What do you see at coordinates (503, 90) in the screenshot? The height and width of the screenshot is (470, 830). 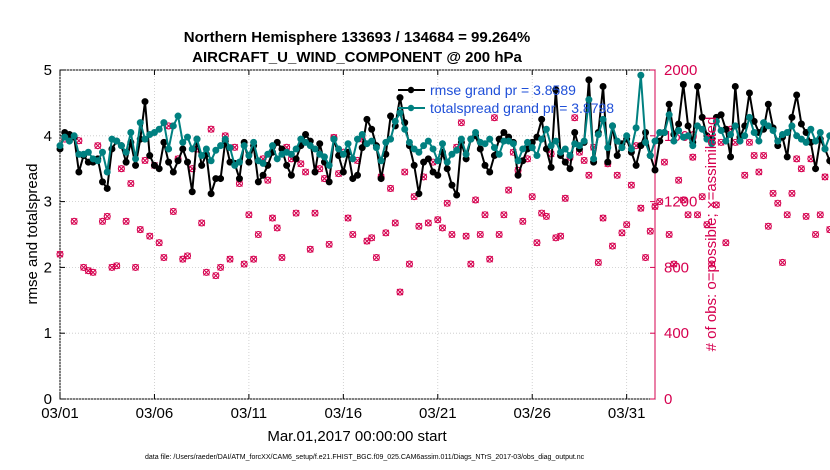 I see `legend-label: rmse grand pr = 3.8589` at bounding box center [503, 90].